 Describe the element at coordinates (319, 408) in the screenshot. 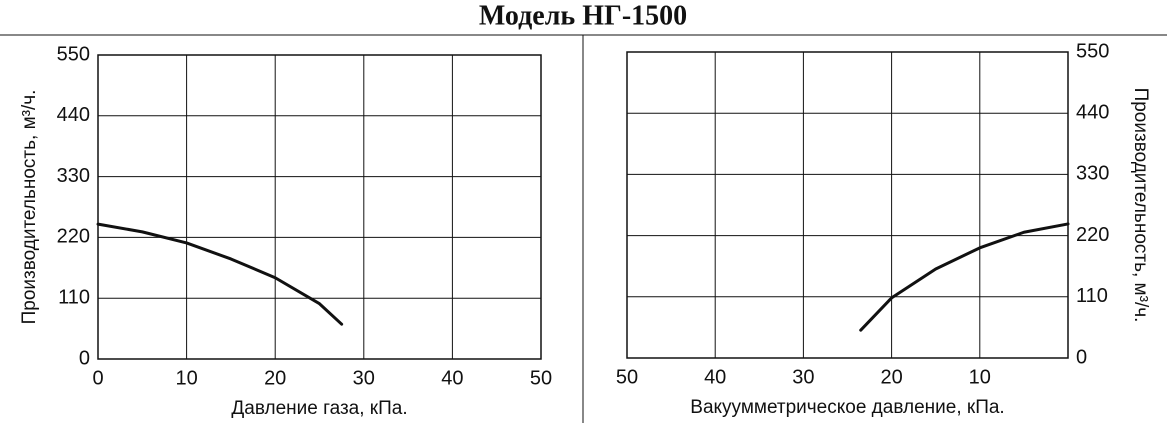

I see `x-axis-label: Давление газа, кПа.` at that location.